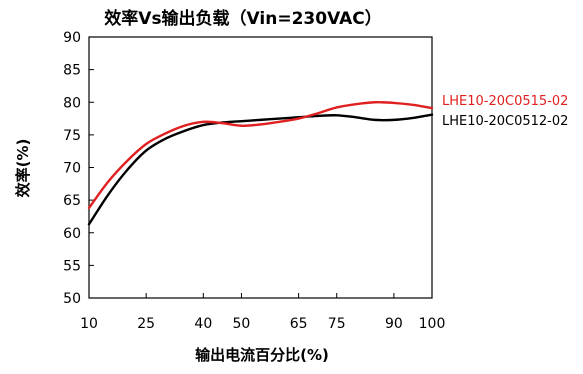 This screenshot has width=583, height=374. I want to click on x-tick-label: 40, so click(203, 324).